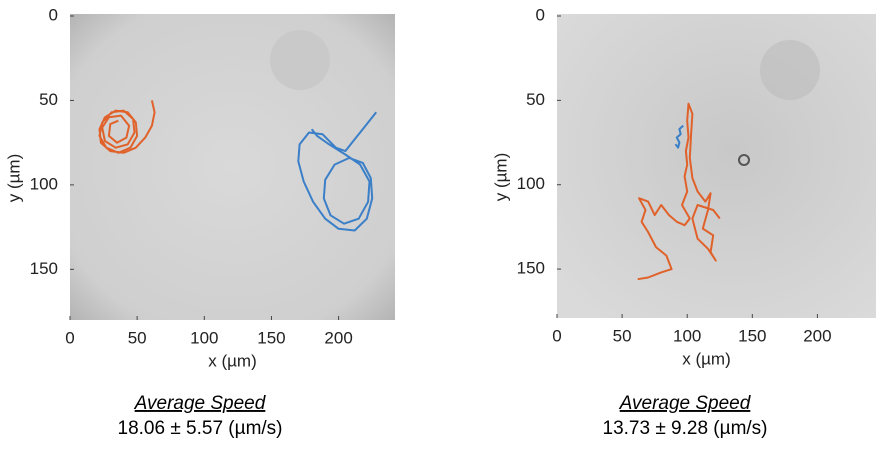 This screenshot has width=876, height=449. I want to click on micrograph-particle, so click(744, 160).